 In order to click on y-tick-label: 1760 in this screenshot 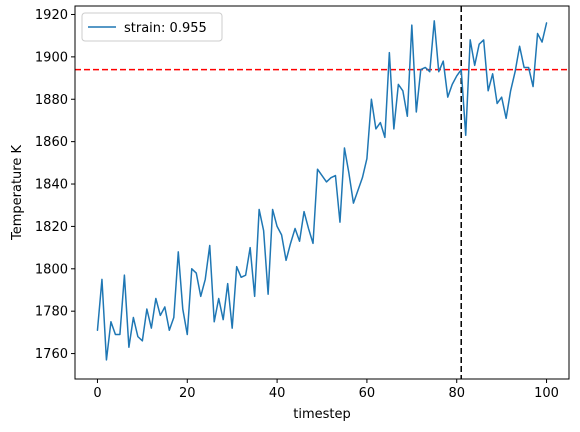, I will do `click(51, 354)`.